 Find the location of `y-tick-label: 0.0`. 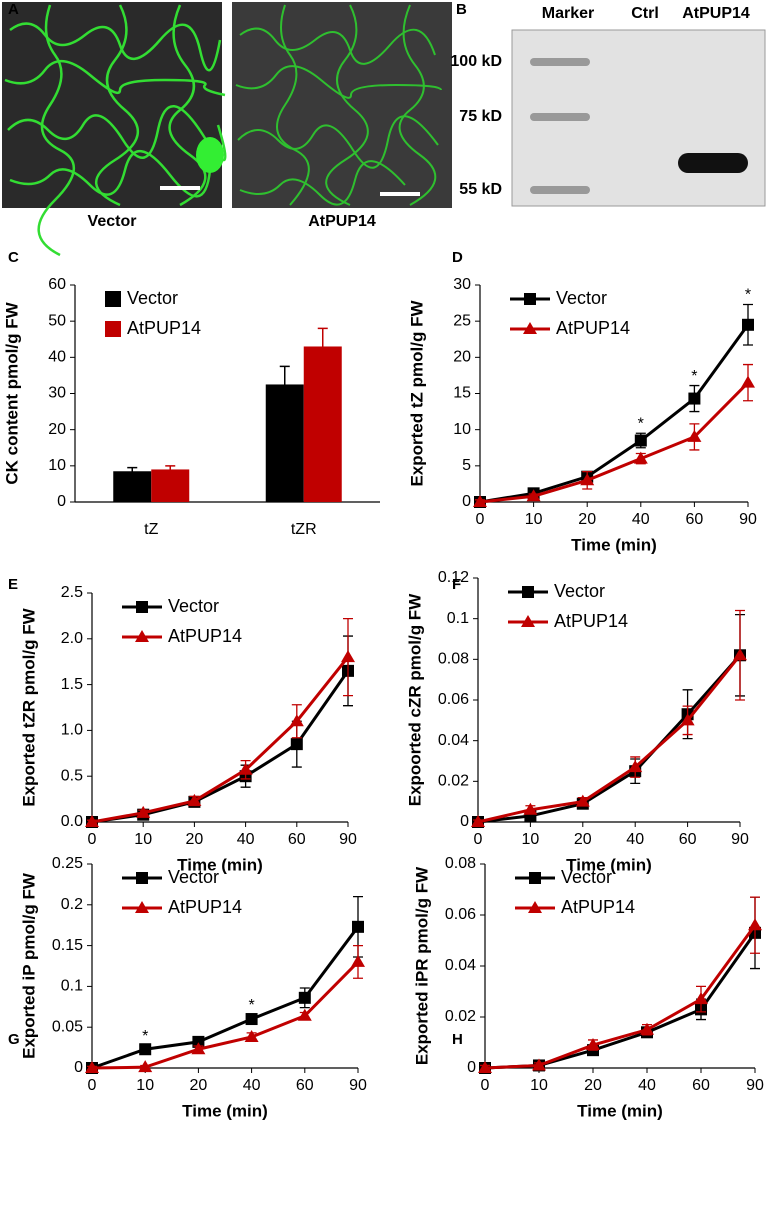

y-tick-label: 0.0 is located at coordinates (72, 821).